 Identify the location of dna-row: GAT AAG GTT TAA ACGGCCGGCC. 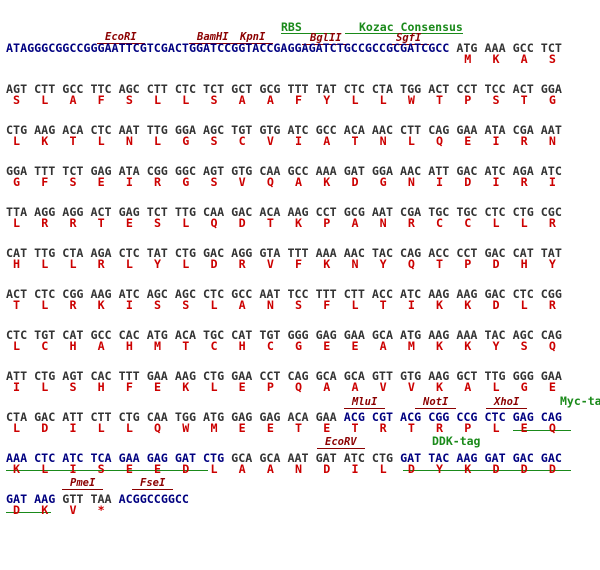
(97, 499).